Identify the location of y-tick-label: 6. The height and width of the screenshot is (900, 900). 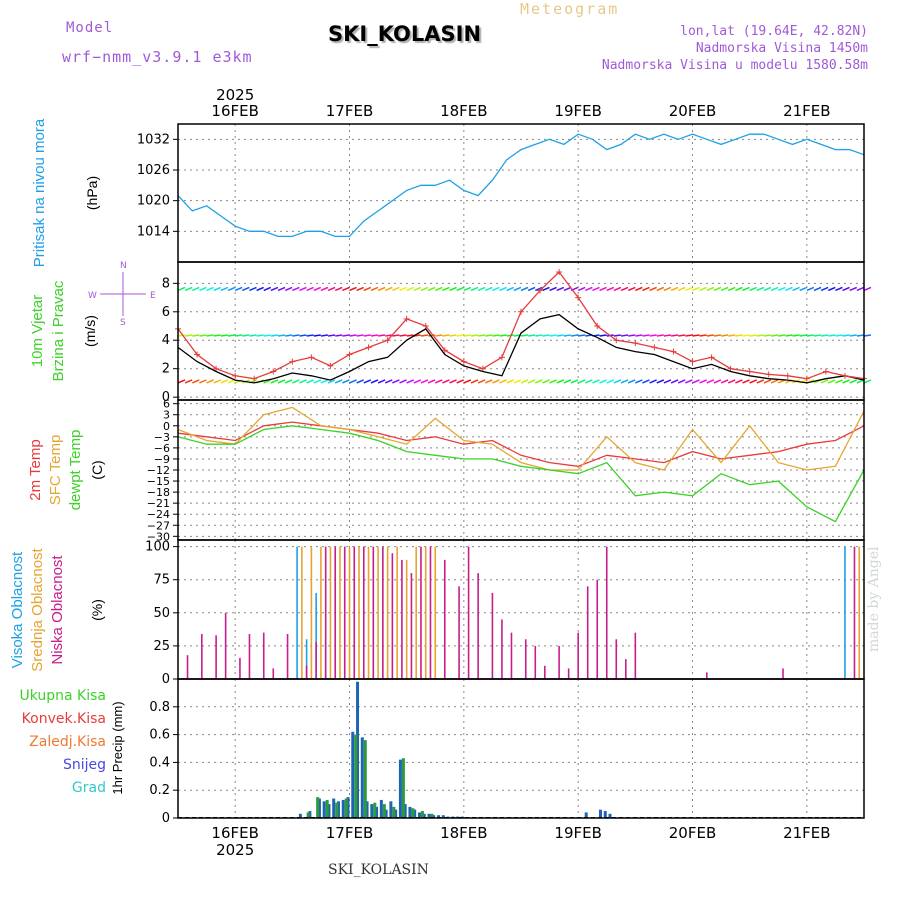
(166, 312).